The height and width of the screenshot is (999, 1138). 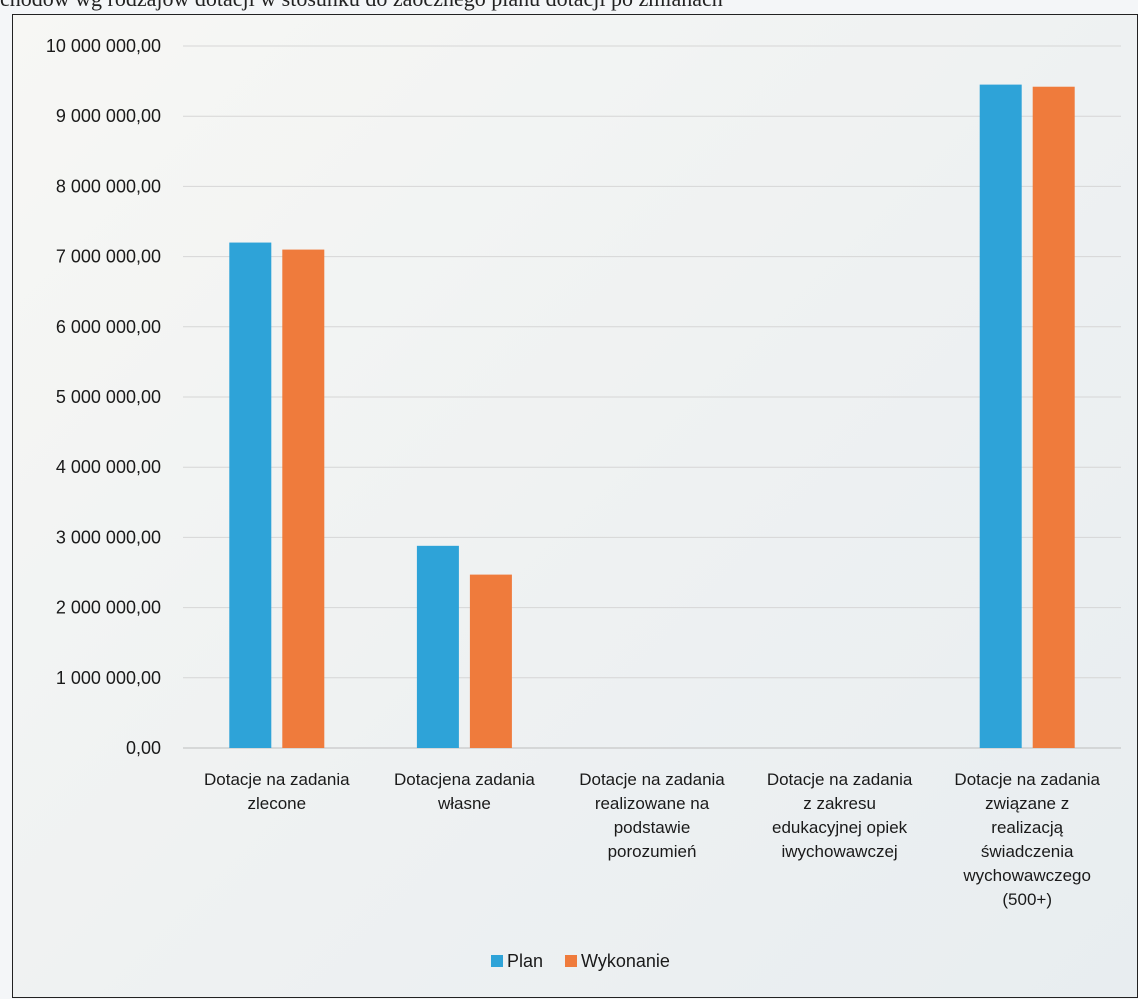 What do you see at coordinates (108, 257) in the screenshot?
I see `y-tick-label: 7 000 000,00` at bounding box center [108, 257].